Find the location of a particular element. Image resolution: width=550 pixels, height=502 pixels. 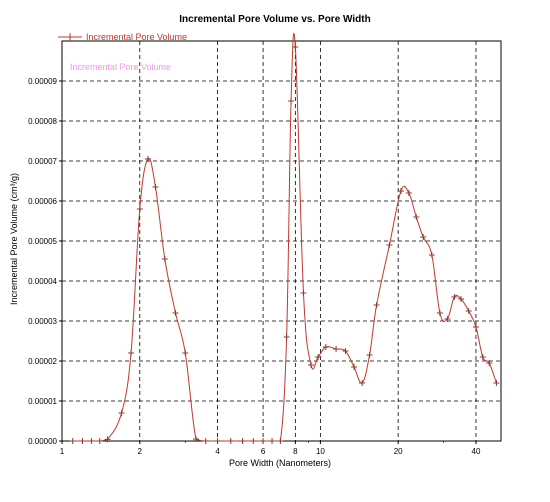

legend-label-ghost: Incremental Pore Volume is located at coordinates (120, 67).